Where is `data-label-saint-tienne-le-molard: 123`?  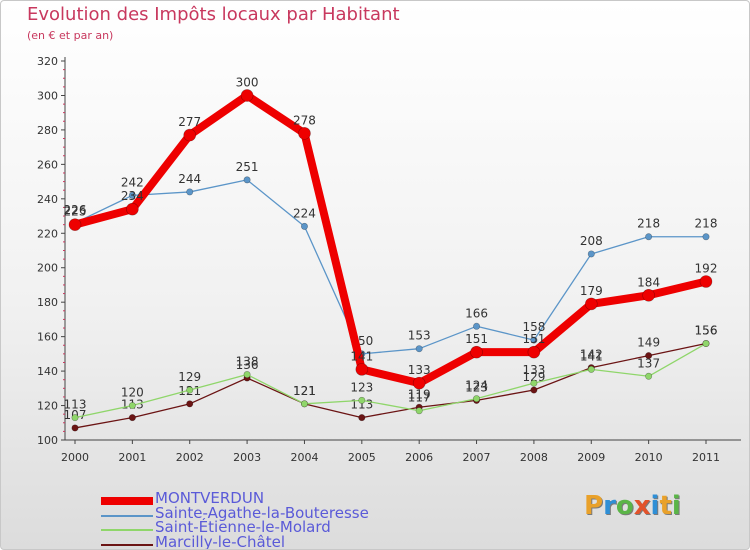 data-label-saint-tienne-le-molard: 123 is located at coordinates (361, 387).